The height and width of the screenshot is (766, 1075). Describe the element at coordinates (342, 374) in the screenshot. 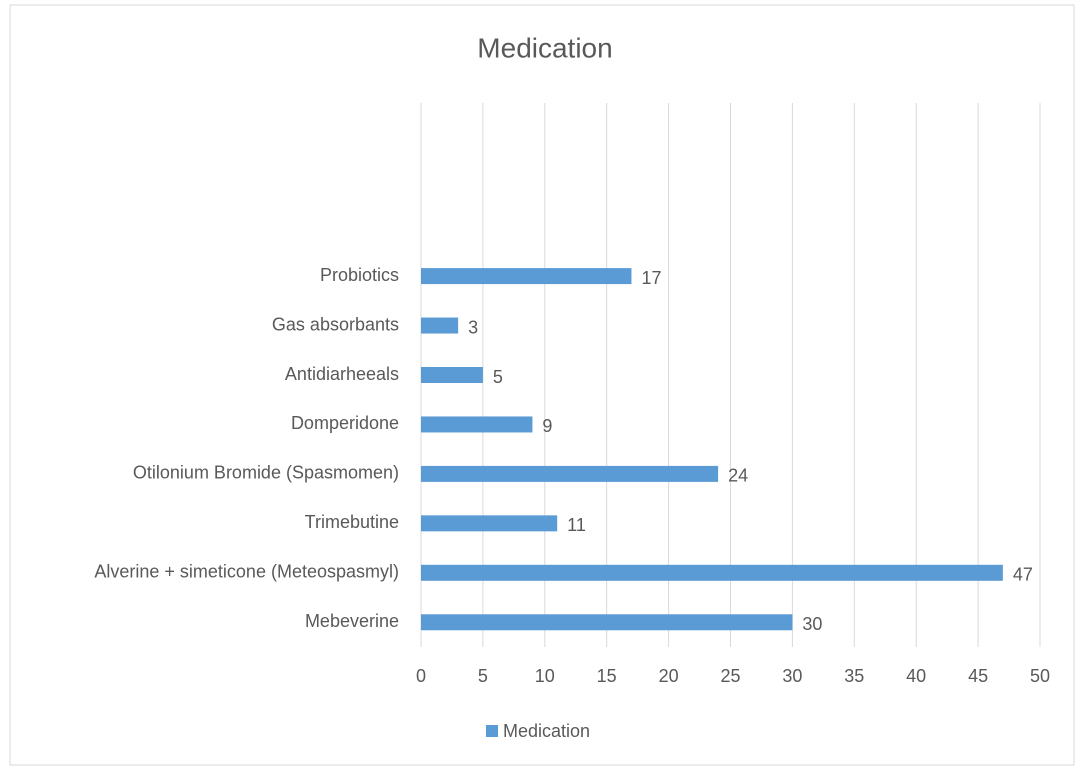

I see `y-tick-label: Antidiarheeals` at that location.